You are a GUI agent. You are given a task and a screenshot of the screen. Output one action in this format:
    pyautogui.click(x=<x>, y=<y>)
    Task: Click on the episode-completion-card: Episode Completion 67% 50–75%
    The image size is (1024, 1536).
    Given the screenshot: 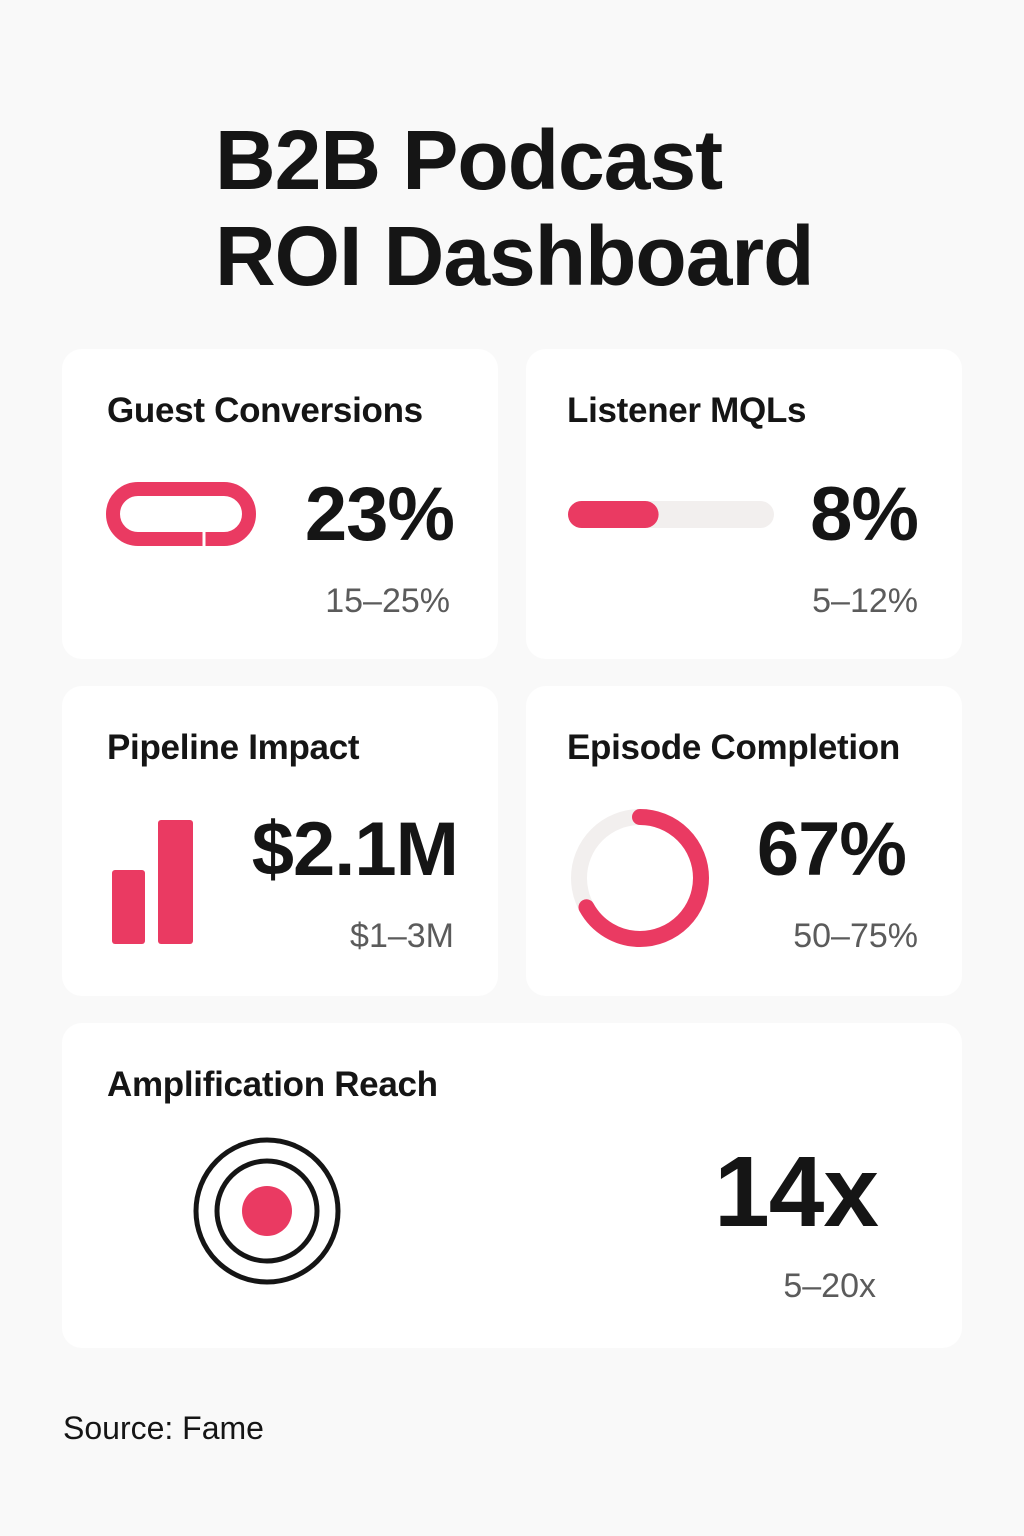 What is the action you would take?
    pyautogui.click(x=744, y=841)
    